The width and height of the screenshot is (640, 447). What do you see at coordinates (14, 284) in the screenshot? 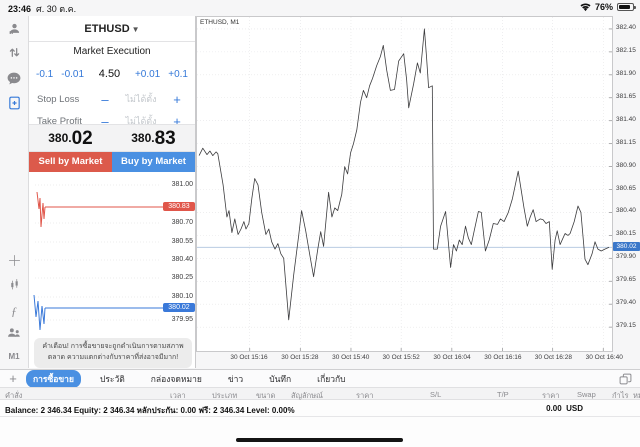
I see `chart-type-icon` at bounding box center [14, 284].